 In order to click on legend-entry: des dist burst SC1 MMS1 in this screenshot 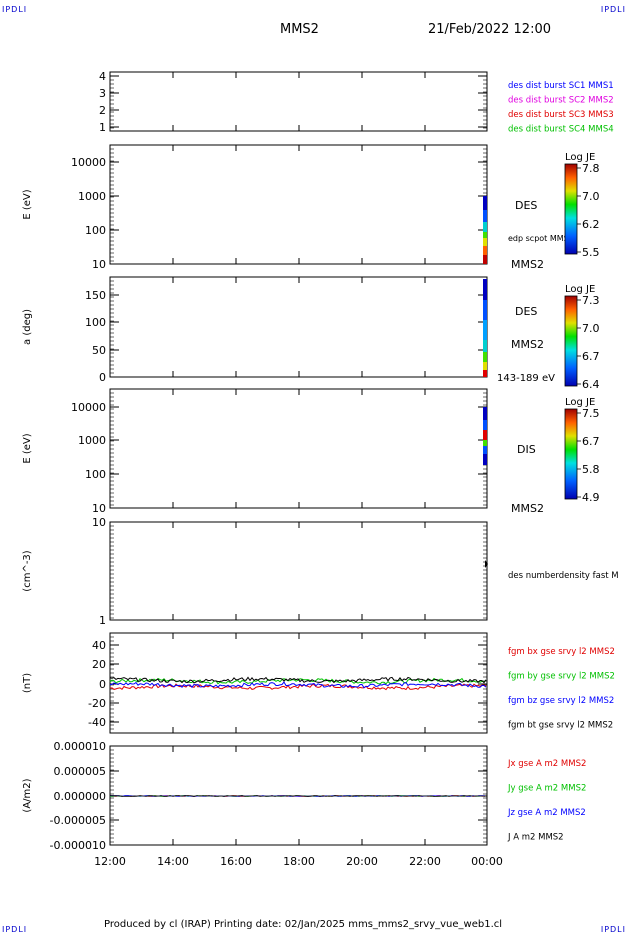, I will do `click(561, 86)`.